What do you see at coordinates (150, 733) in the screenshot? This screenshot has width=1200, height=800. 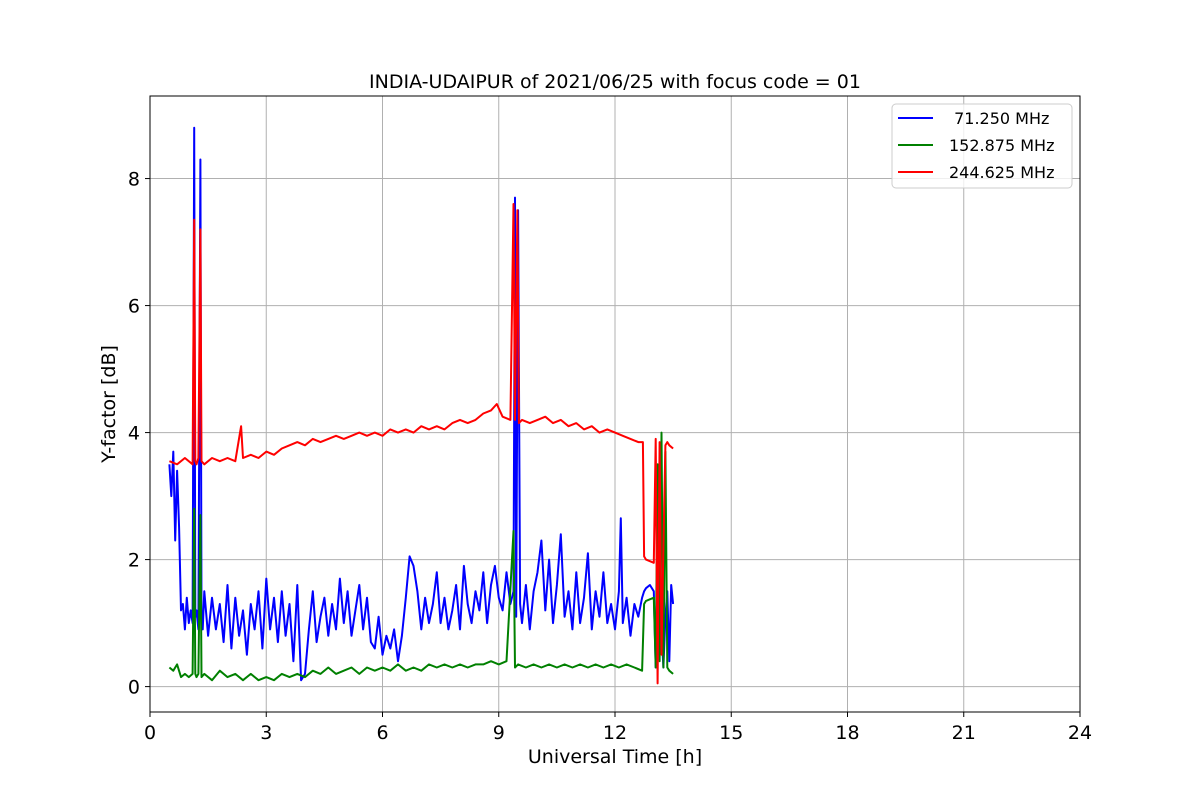 I see `x-tick-label: 0` at bounding box center [150, 733].